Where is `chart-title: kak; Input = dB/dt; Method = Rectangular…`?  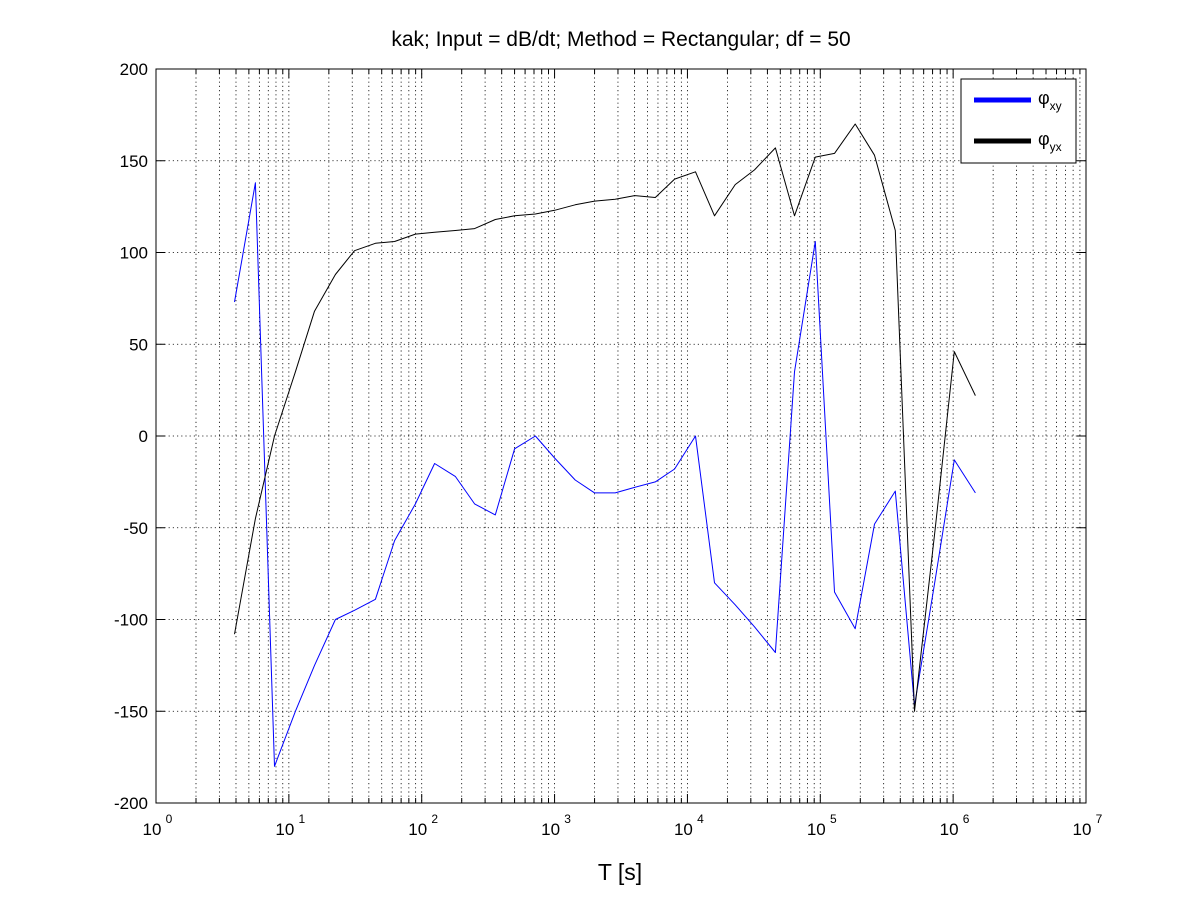 chart-title: kak; Input = dB/dt; Method = Rectangular… is located at coordinates (620, 39).